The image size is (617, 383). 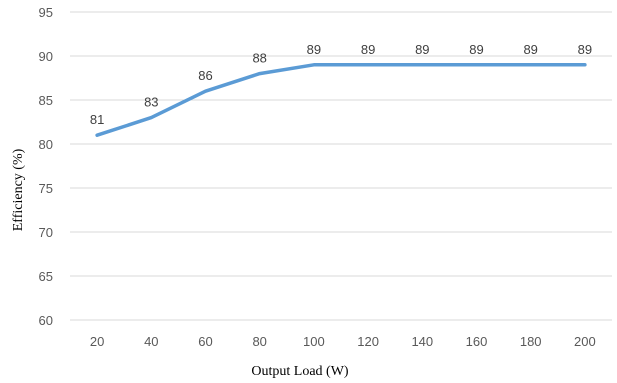 I want to click on x-tick-label: 80, so click(x=259, y=341).